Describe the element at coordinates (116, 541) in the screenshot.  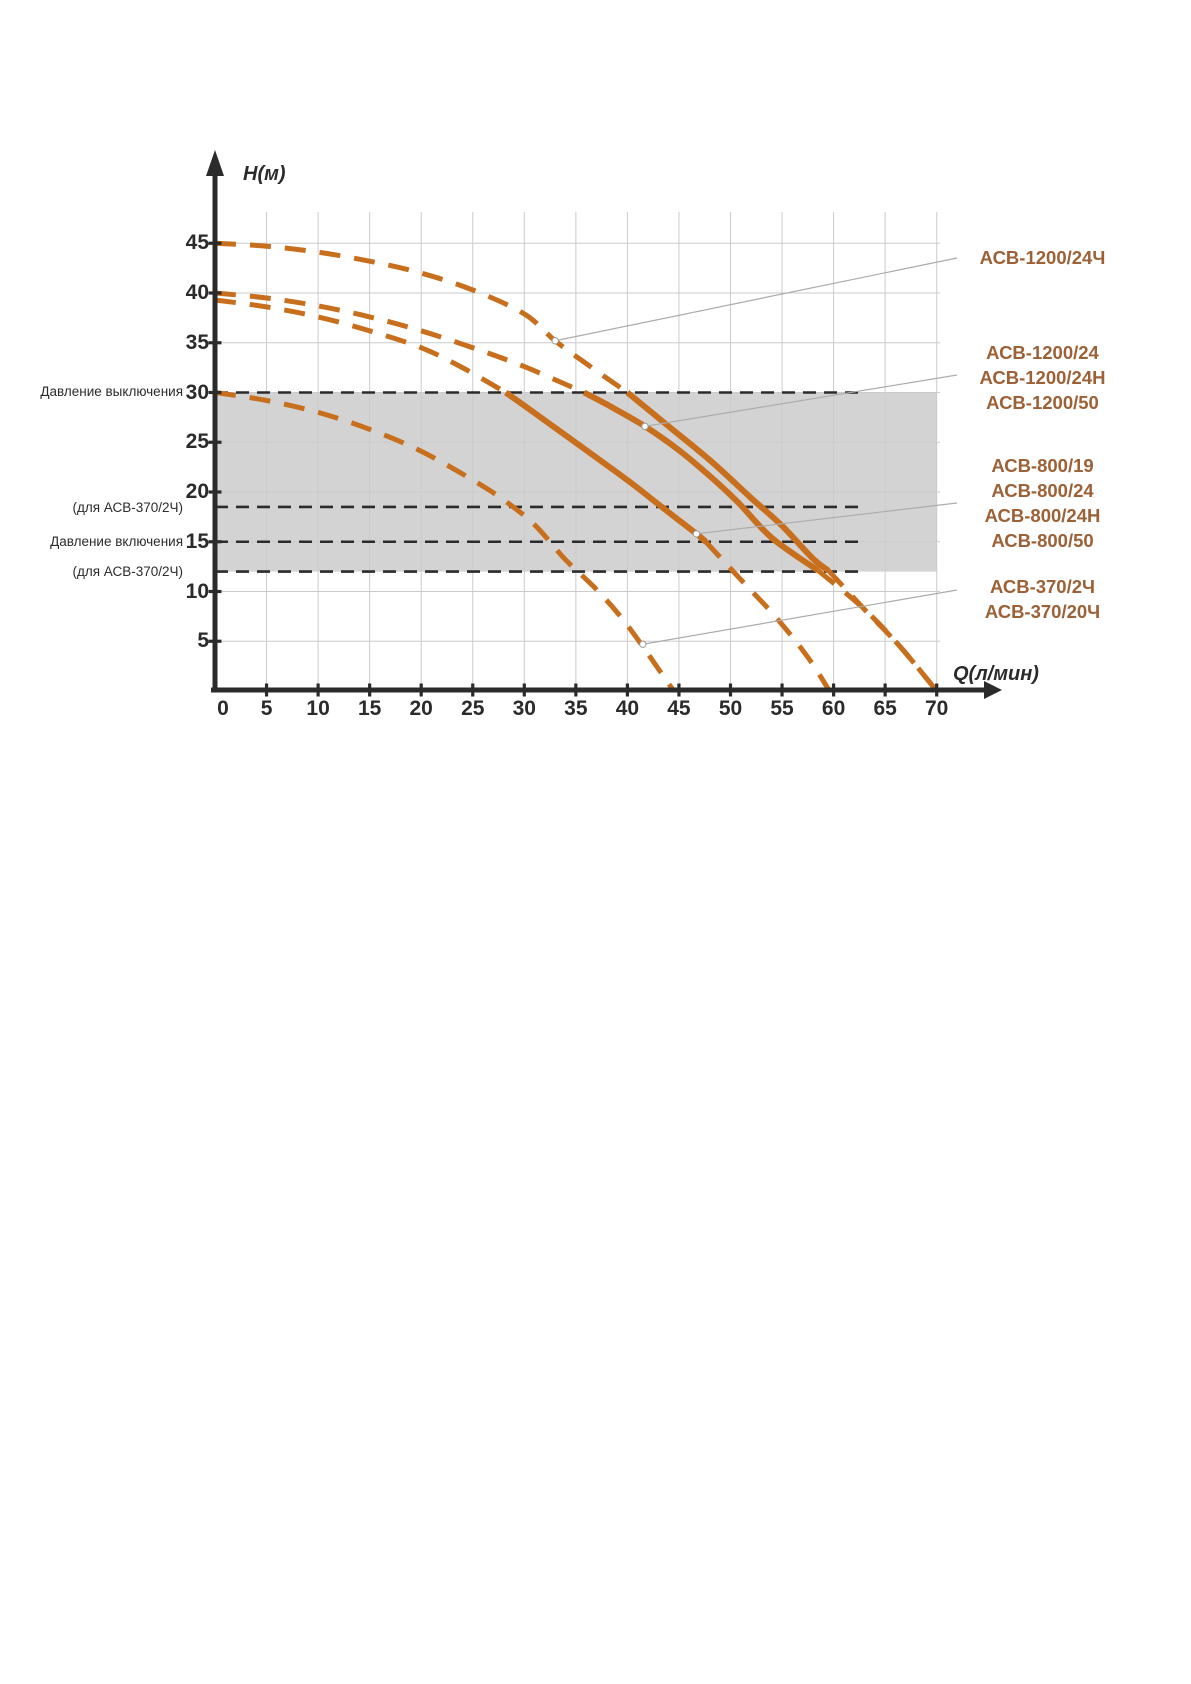
I see `pressure-cutin-label: Давление включения` at that location.